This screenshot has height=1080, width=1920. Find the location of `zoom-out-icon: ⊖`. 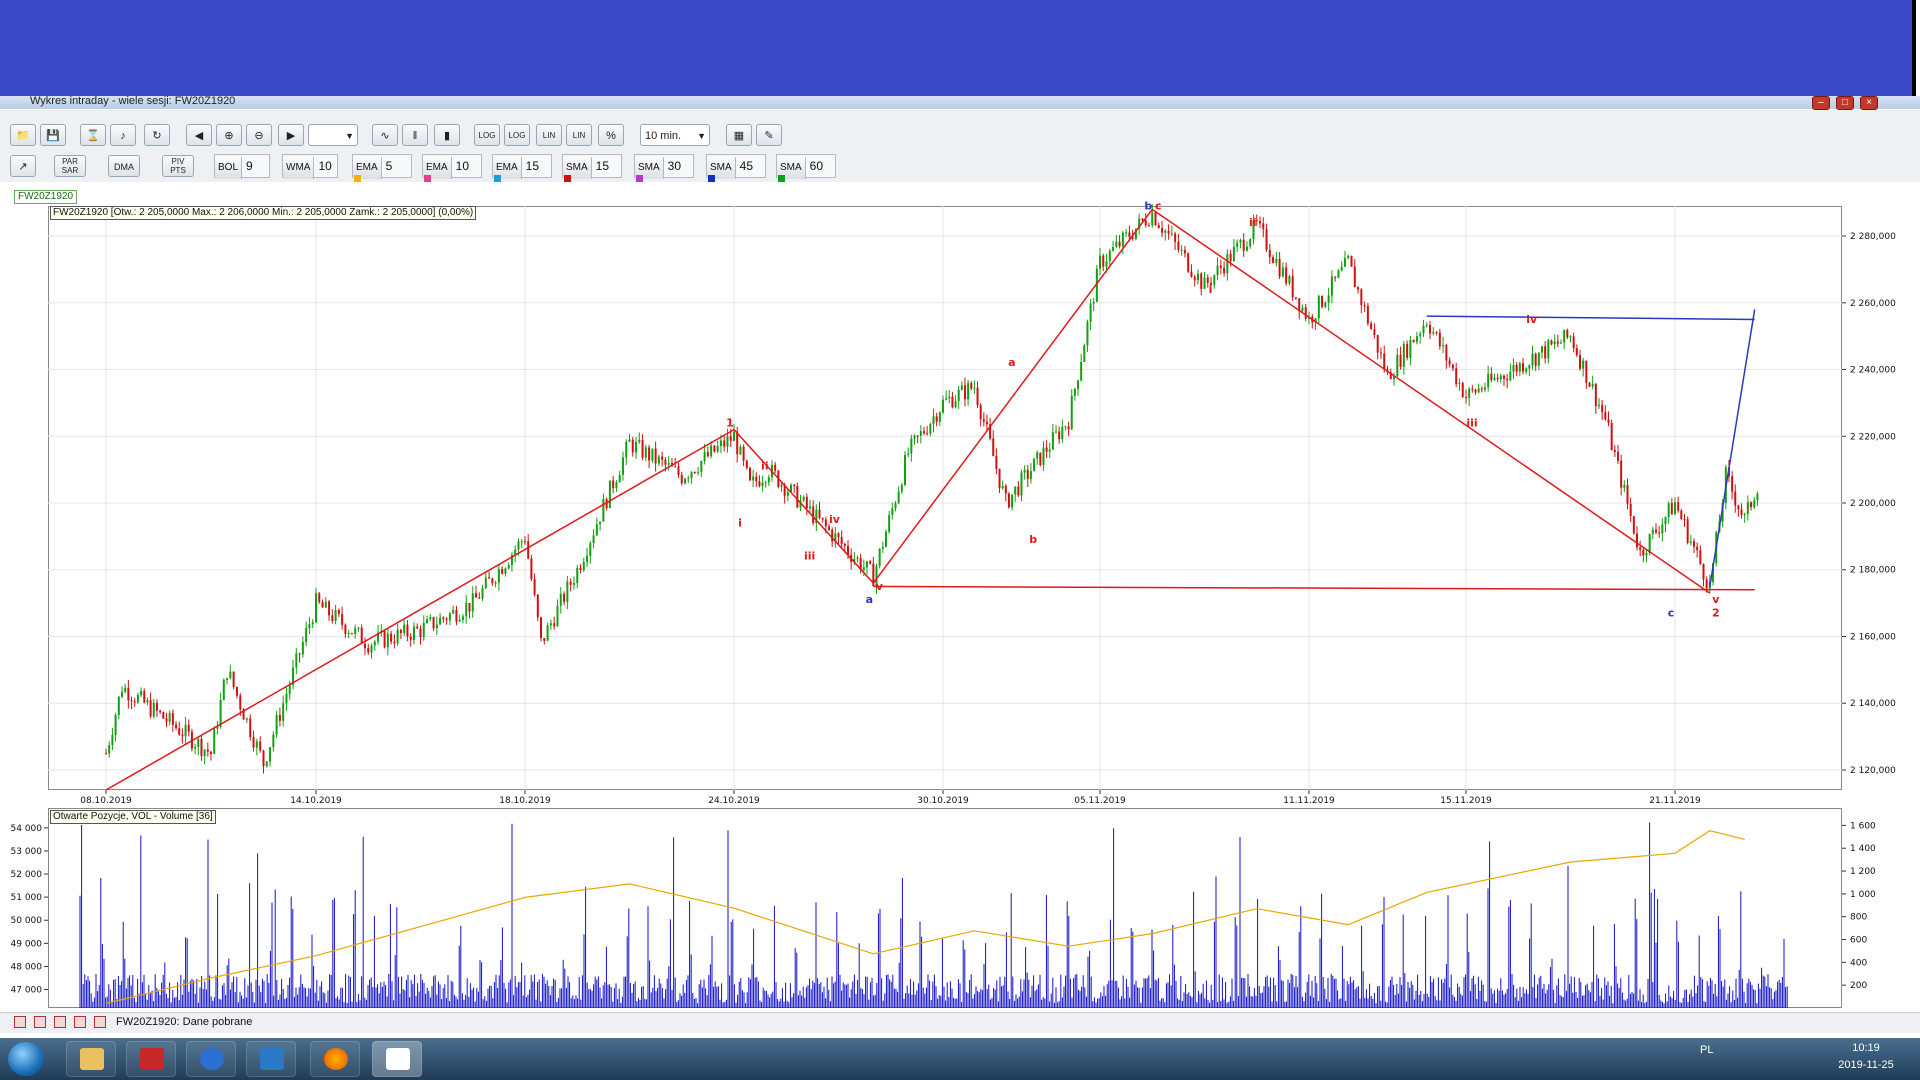

zoom-out-icon: ⊖ is located at coordinates (259, 135).